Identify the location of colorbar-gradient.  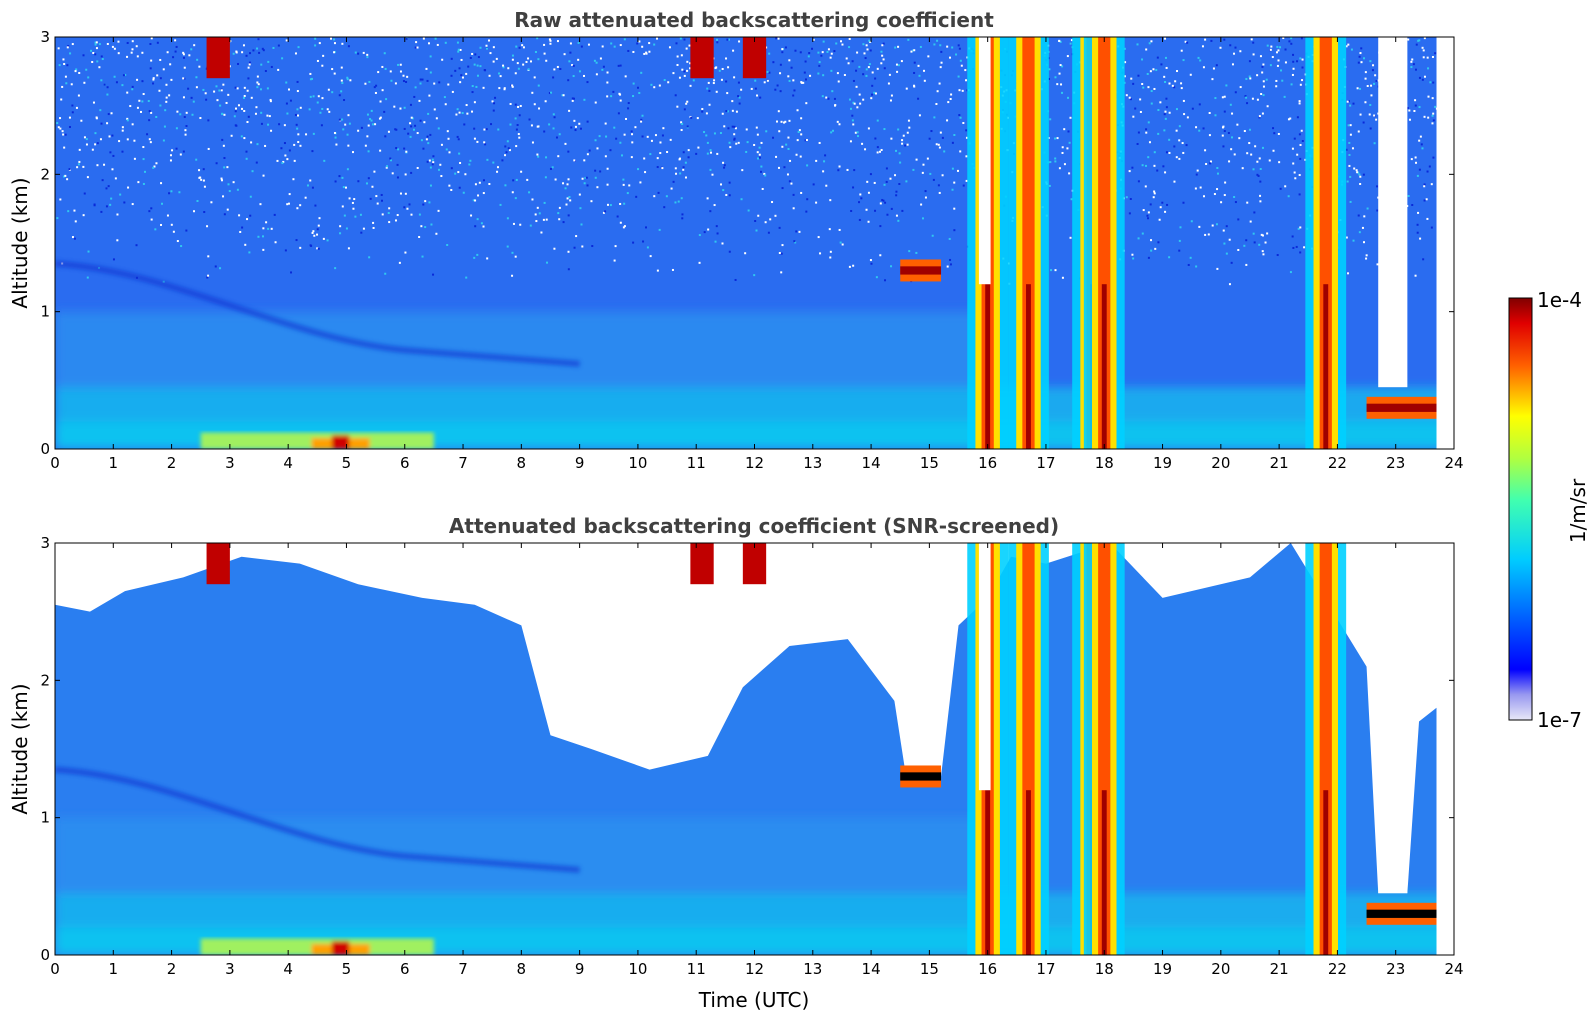
(1520, 509).